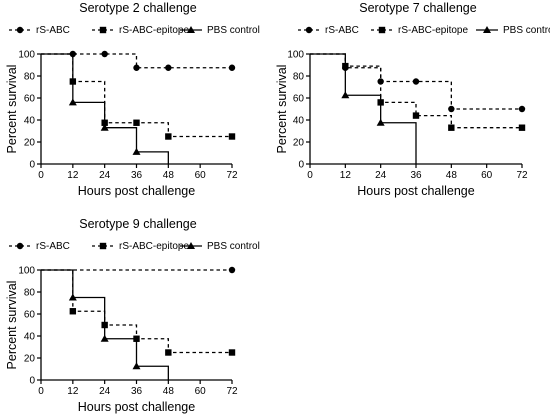  Describe the element at coordinates (137, 8) in the screenshot. I see `chart-title: Serotype 2 challenge` at that location.